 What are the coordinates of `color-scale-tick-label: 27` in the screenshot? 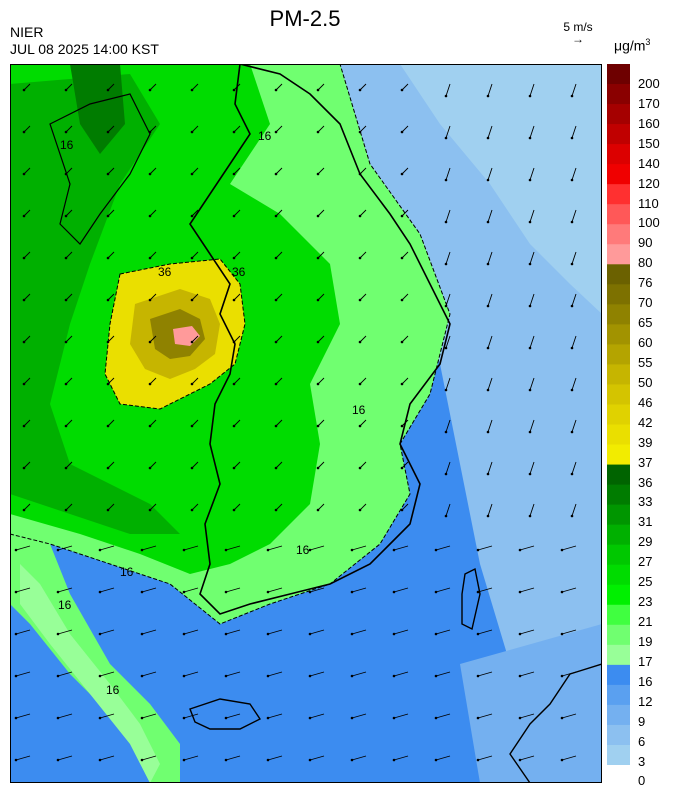 It's located at (645, 561).